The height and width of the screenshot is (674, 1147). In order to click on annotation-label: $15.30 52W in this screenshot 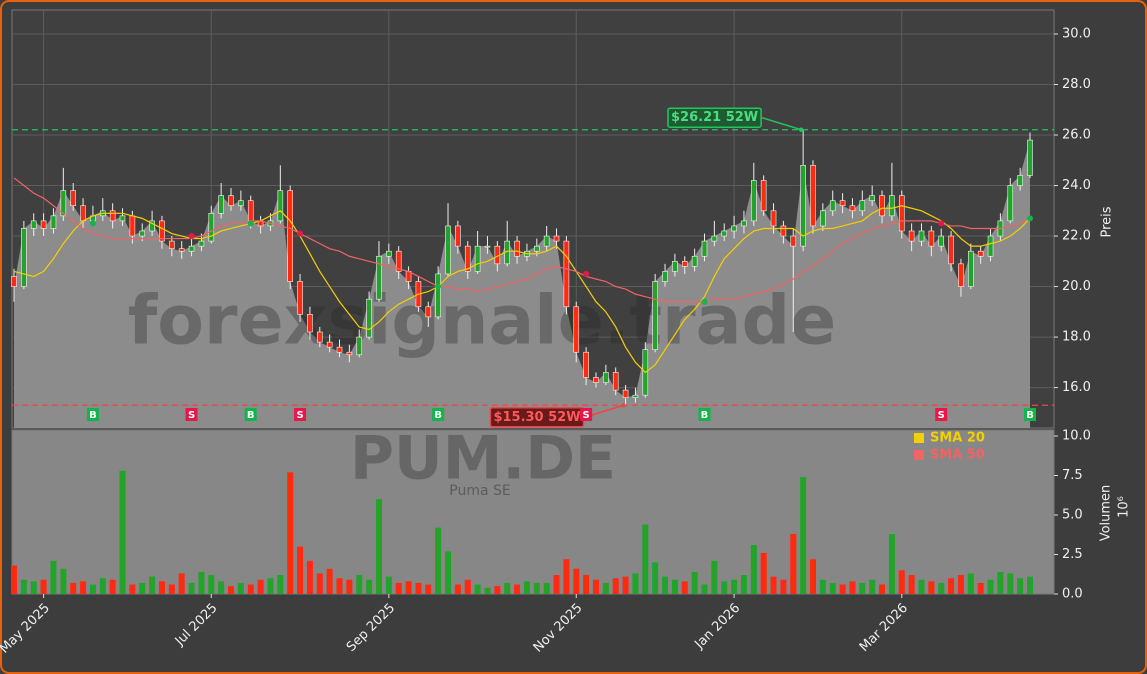, I will do `click(536, 417)`.